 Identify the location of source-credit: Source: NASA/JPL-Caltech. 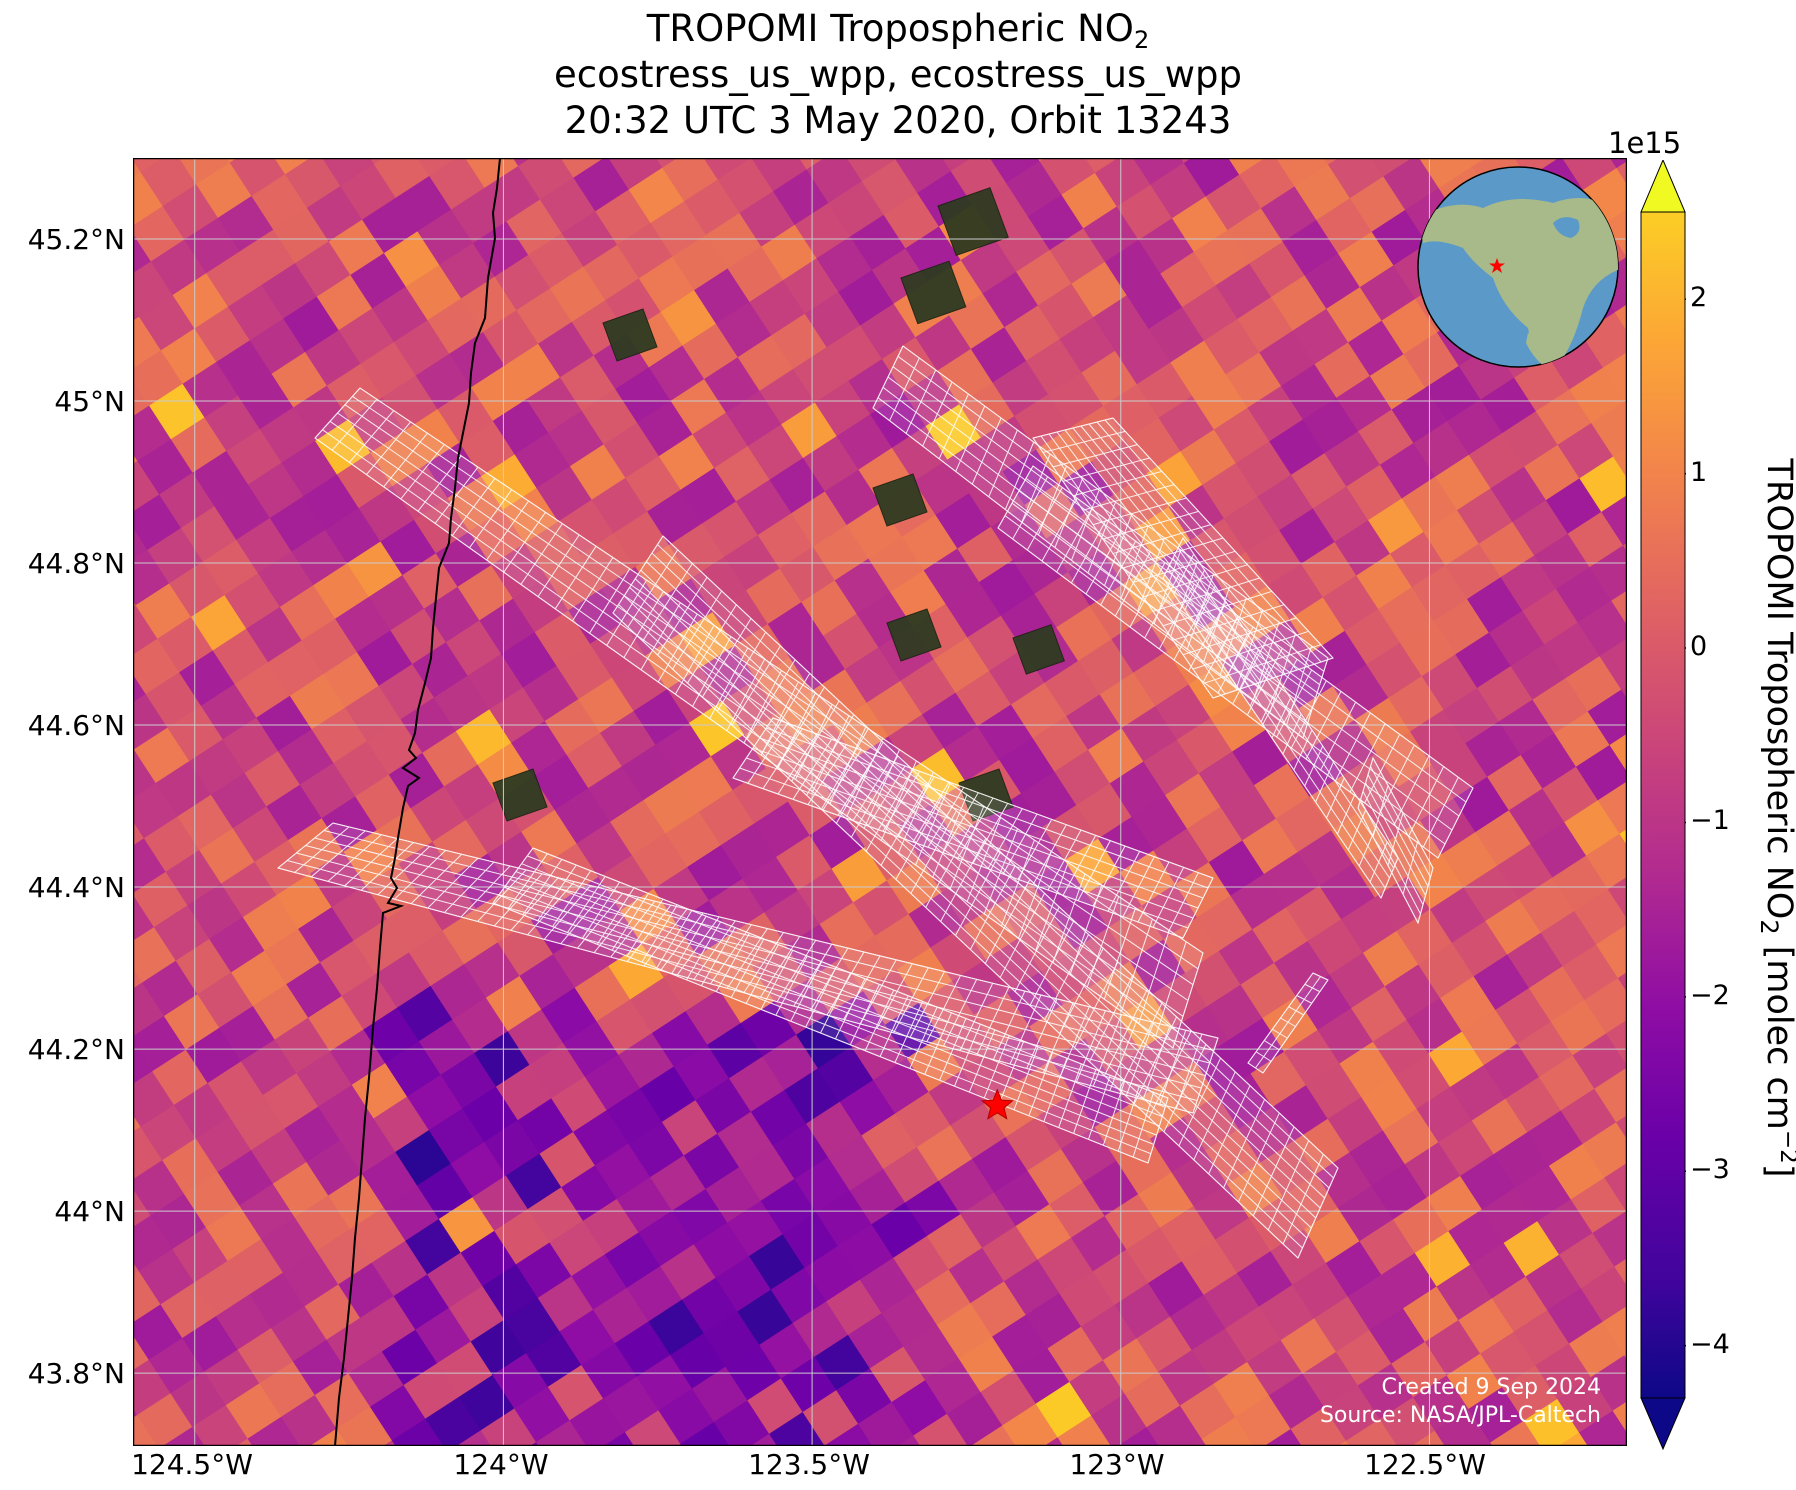
(1460, 1415).